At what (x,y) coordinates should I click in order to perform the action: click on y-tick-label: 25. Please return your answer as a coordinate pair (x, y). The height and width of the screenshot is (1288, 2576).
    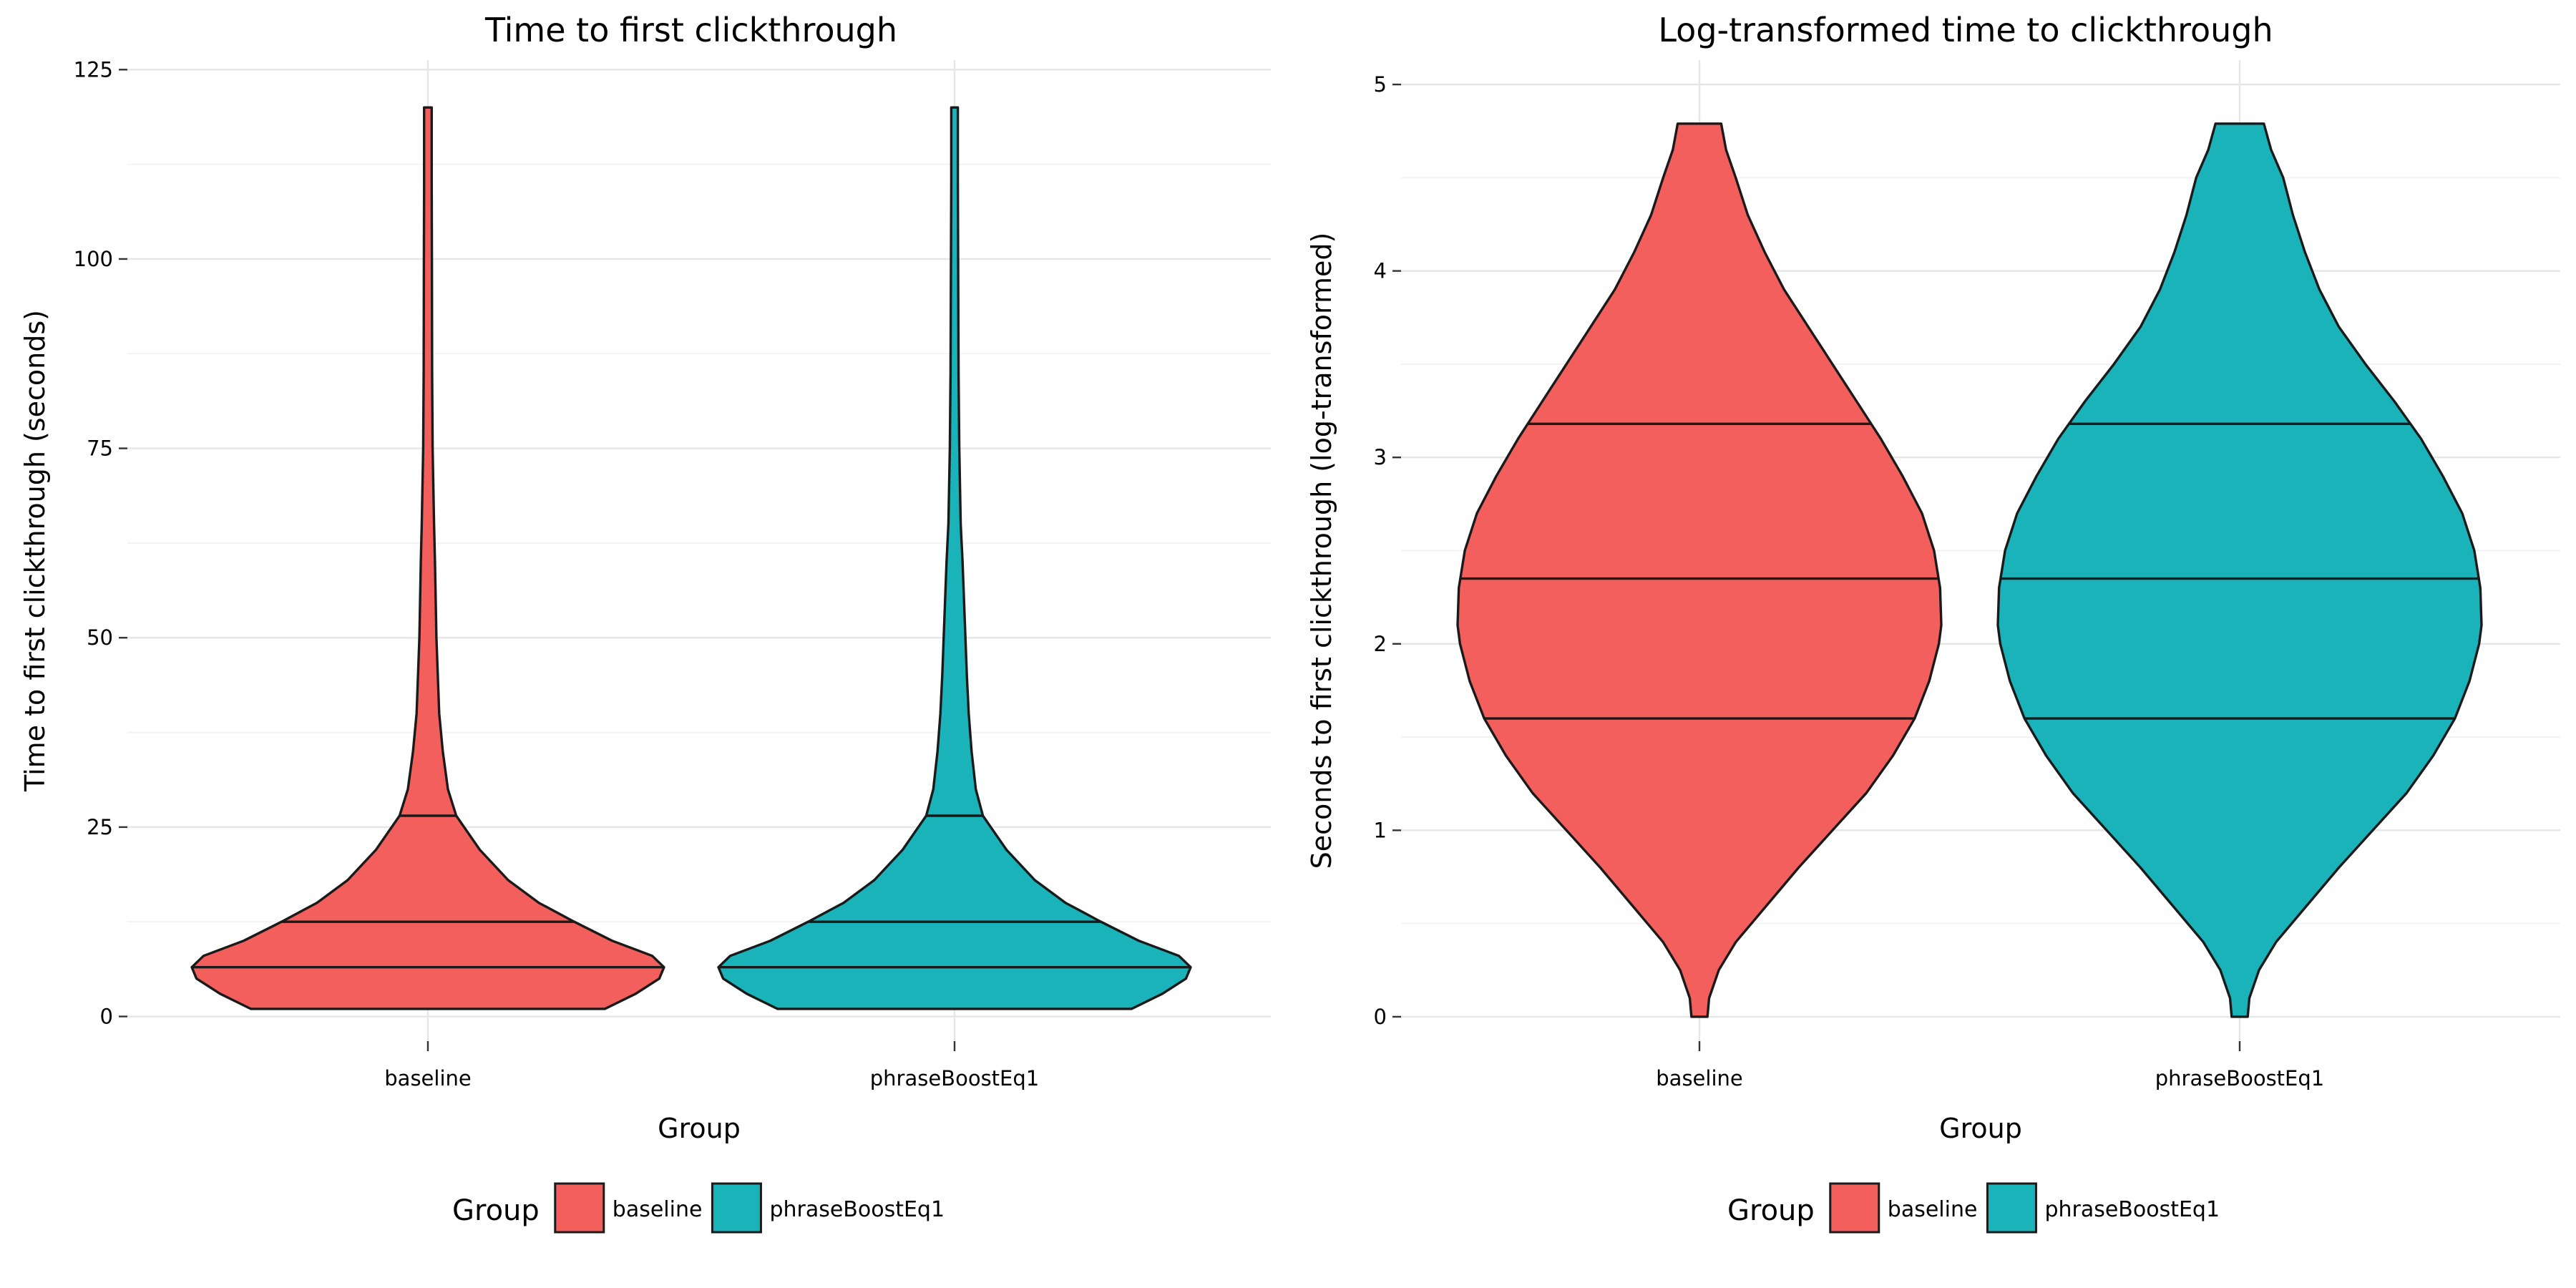
    Looking at the image, I should click on (100, 827).